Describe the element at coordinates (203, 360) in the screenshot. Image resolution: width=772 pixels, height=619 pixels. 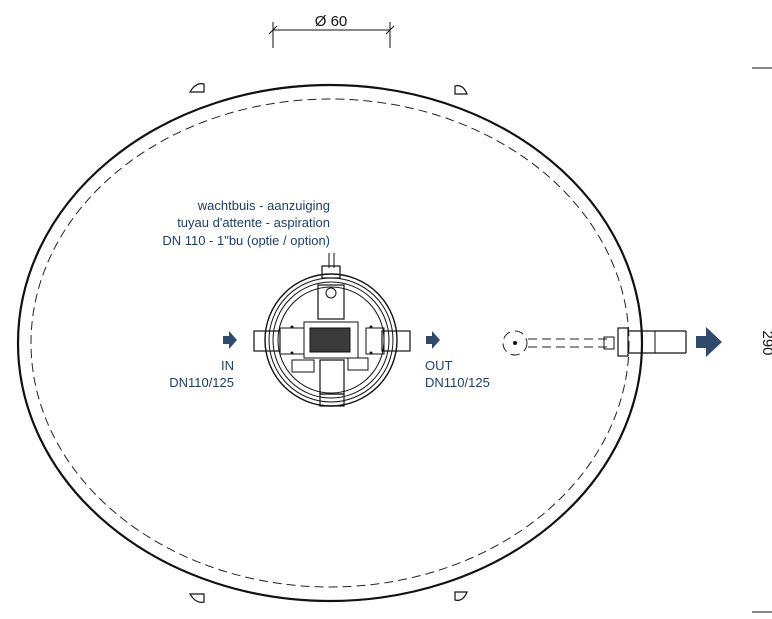
I see `inlet-marker: IN DN110/125` at that location.